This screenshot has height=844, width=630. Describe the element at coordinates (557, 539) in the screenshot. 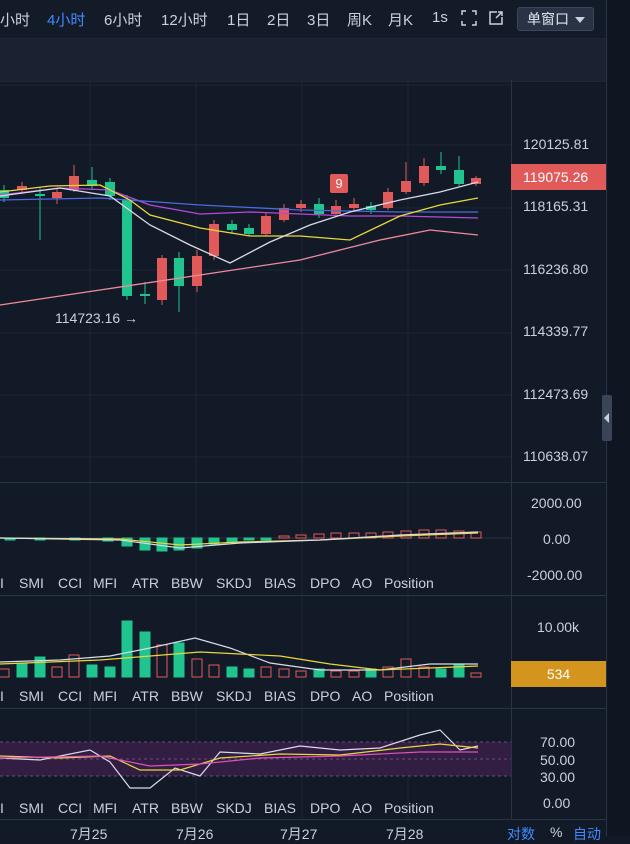

I see `macd-axis-label: 0.00` at that location.